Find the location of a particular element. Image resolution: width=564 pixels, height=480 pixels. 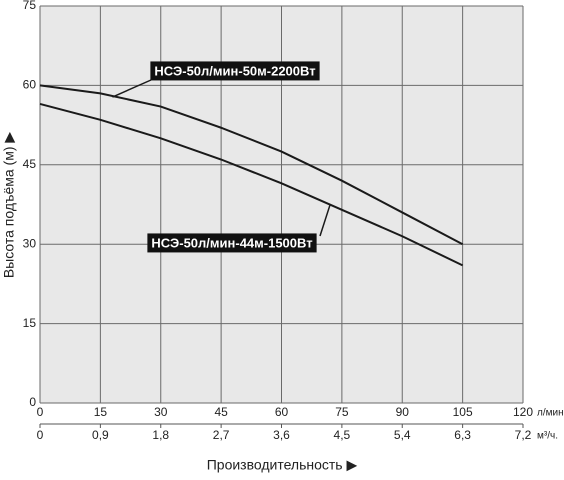

x-tick-label: 30 is located at coordinates (161, 412).